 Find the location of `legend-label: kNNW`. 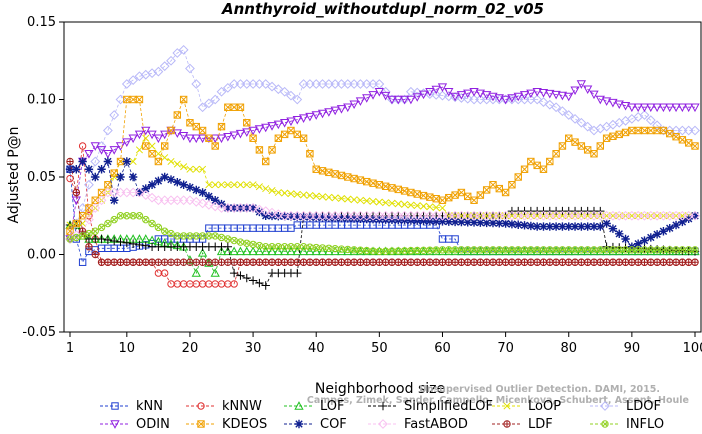

legend-label: kNNW is located at coordinates (242, 406).